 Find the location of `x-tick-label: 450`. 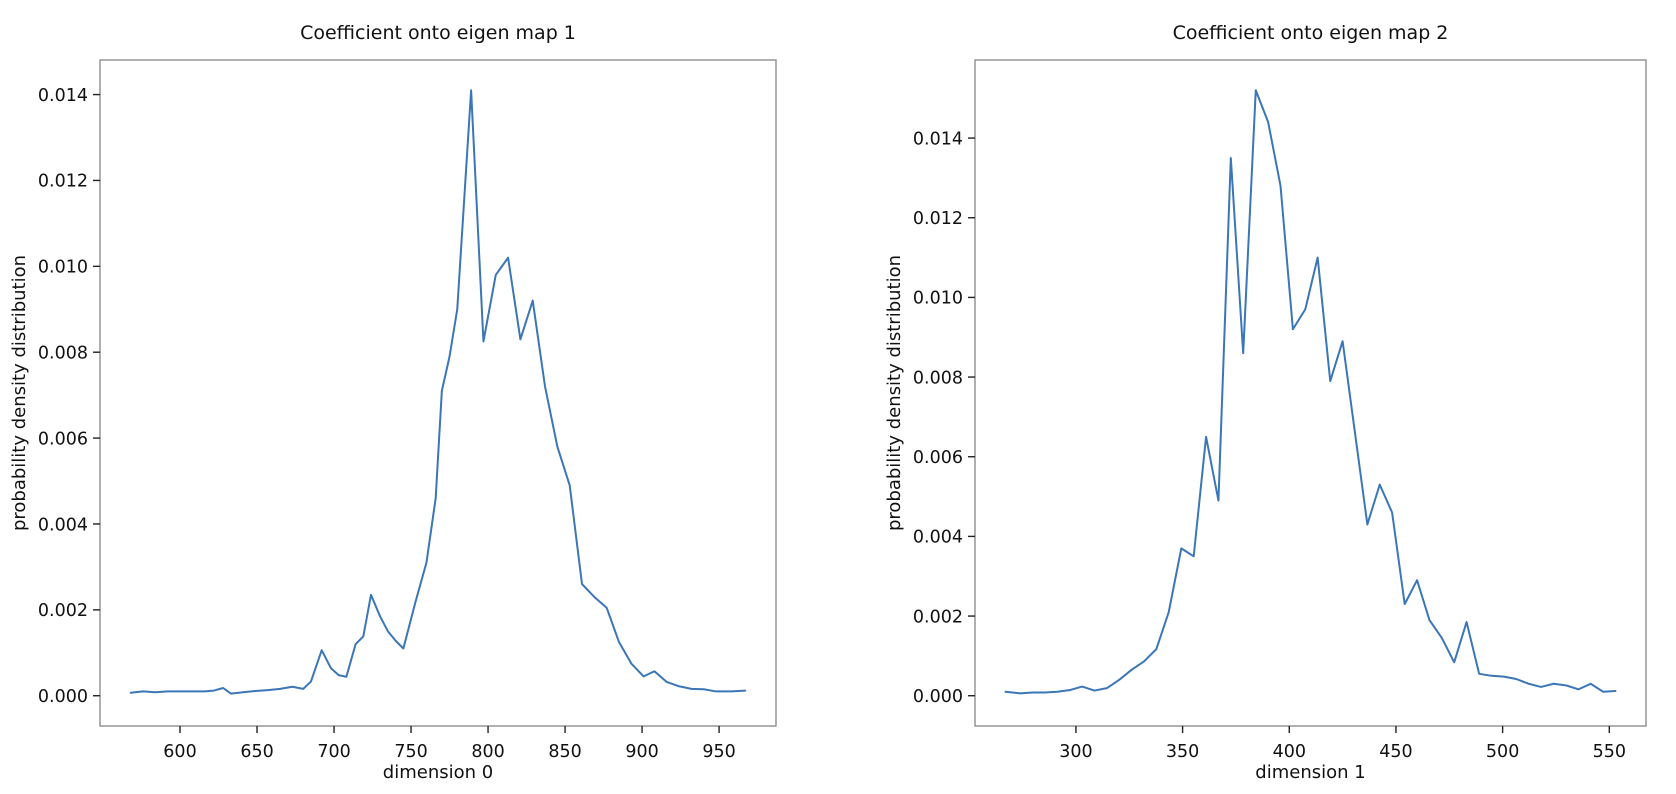

x-tick-label: 450 is located at coordinates (1395, 752).